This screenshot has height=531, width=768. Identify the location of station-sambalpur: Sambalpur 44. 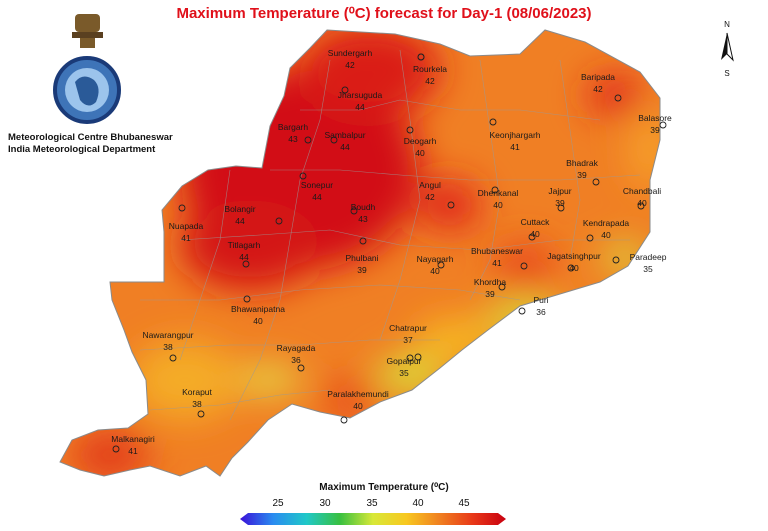
(344, 141).